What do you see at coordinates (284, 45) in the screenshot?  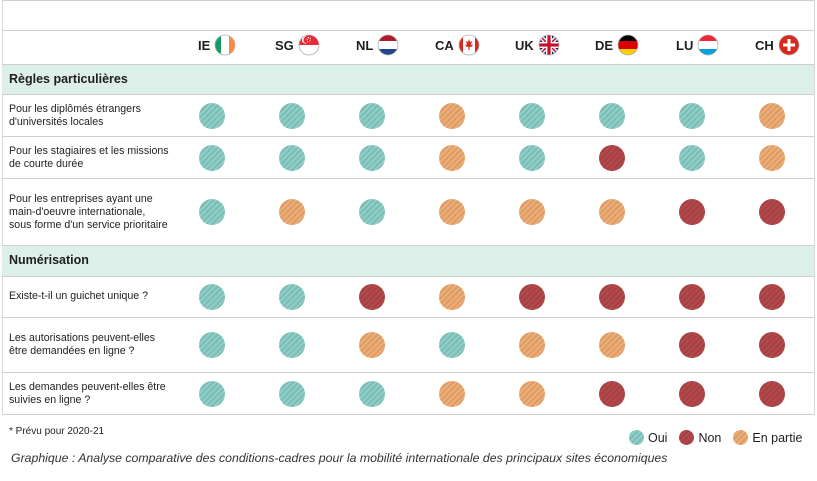 I see `country-code-label: SG` at bounding box center [284, 45].